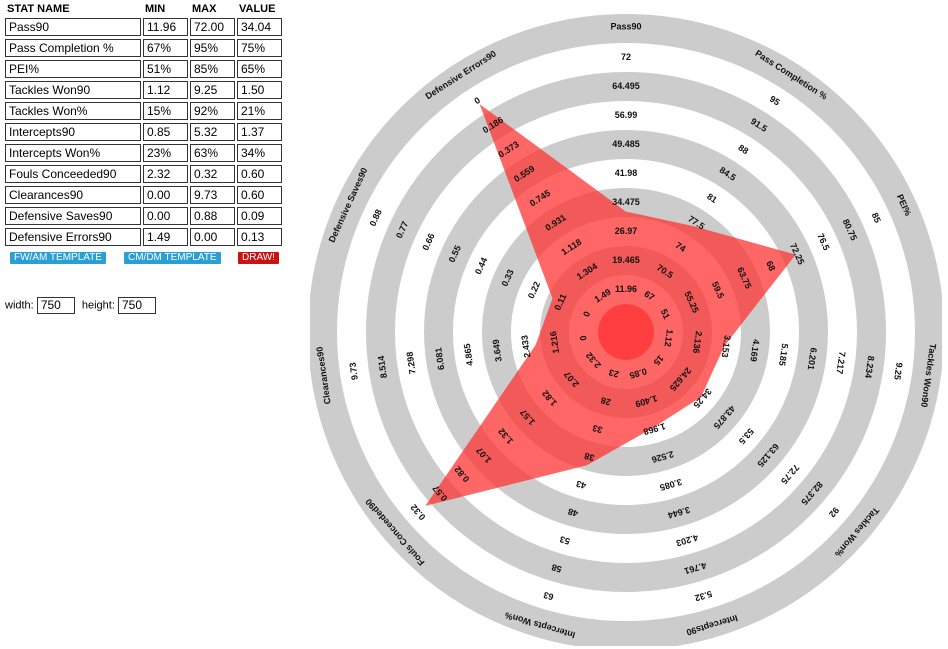  What do you see at coordinates (82, 305) in the screenshot?
I see `size-controls: width: 750 height: 750` at bounding box center [82, 305].